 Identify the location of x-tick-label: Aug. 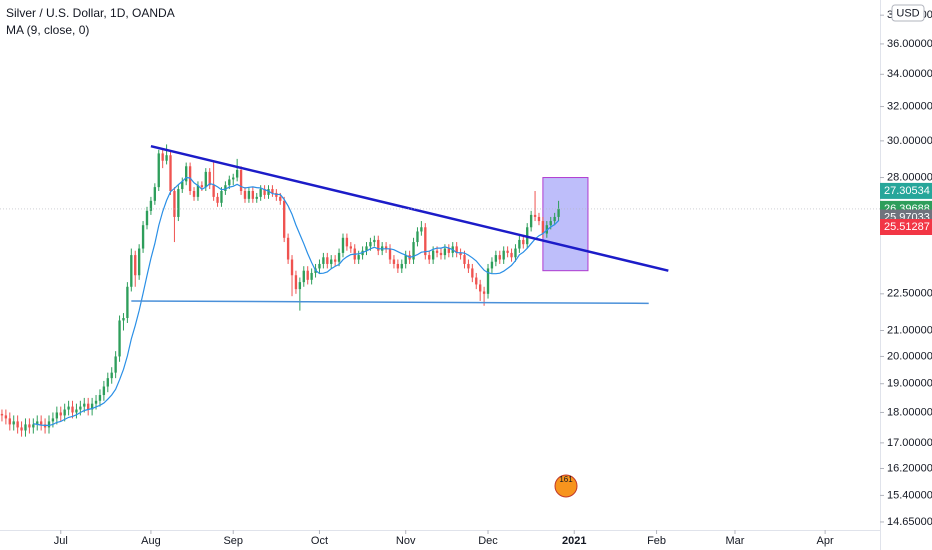
(151, 541).